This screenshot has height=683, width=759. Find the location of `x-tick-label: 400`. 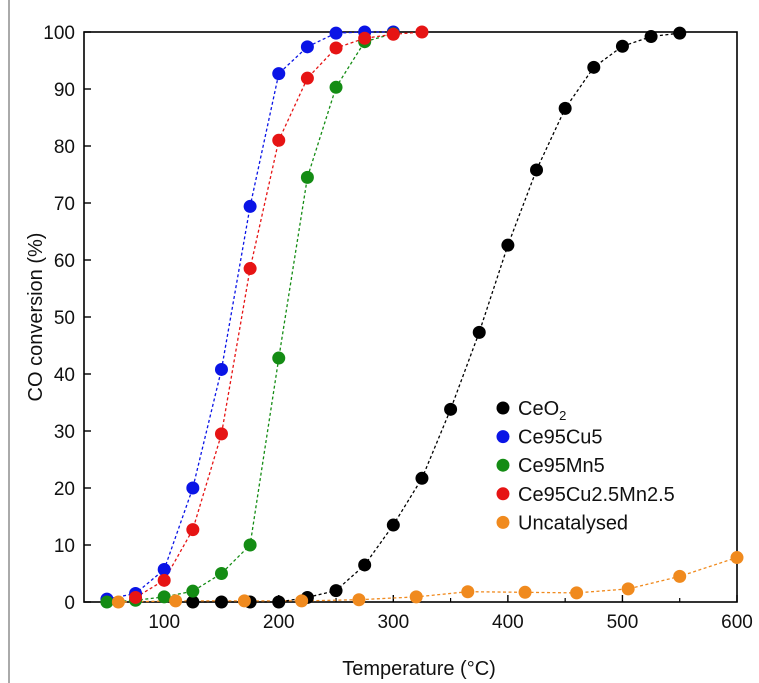

x-tick-label: 400 is located at coordinates (508, 622).